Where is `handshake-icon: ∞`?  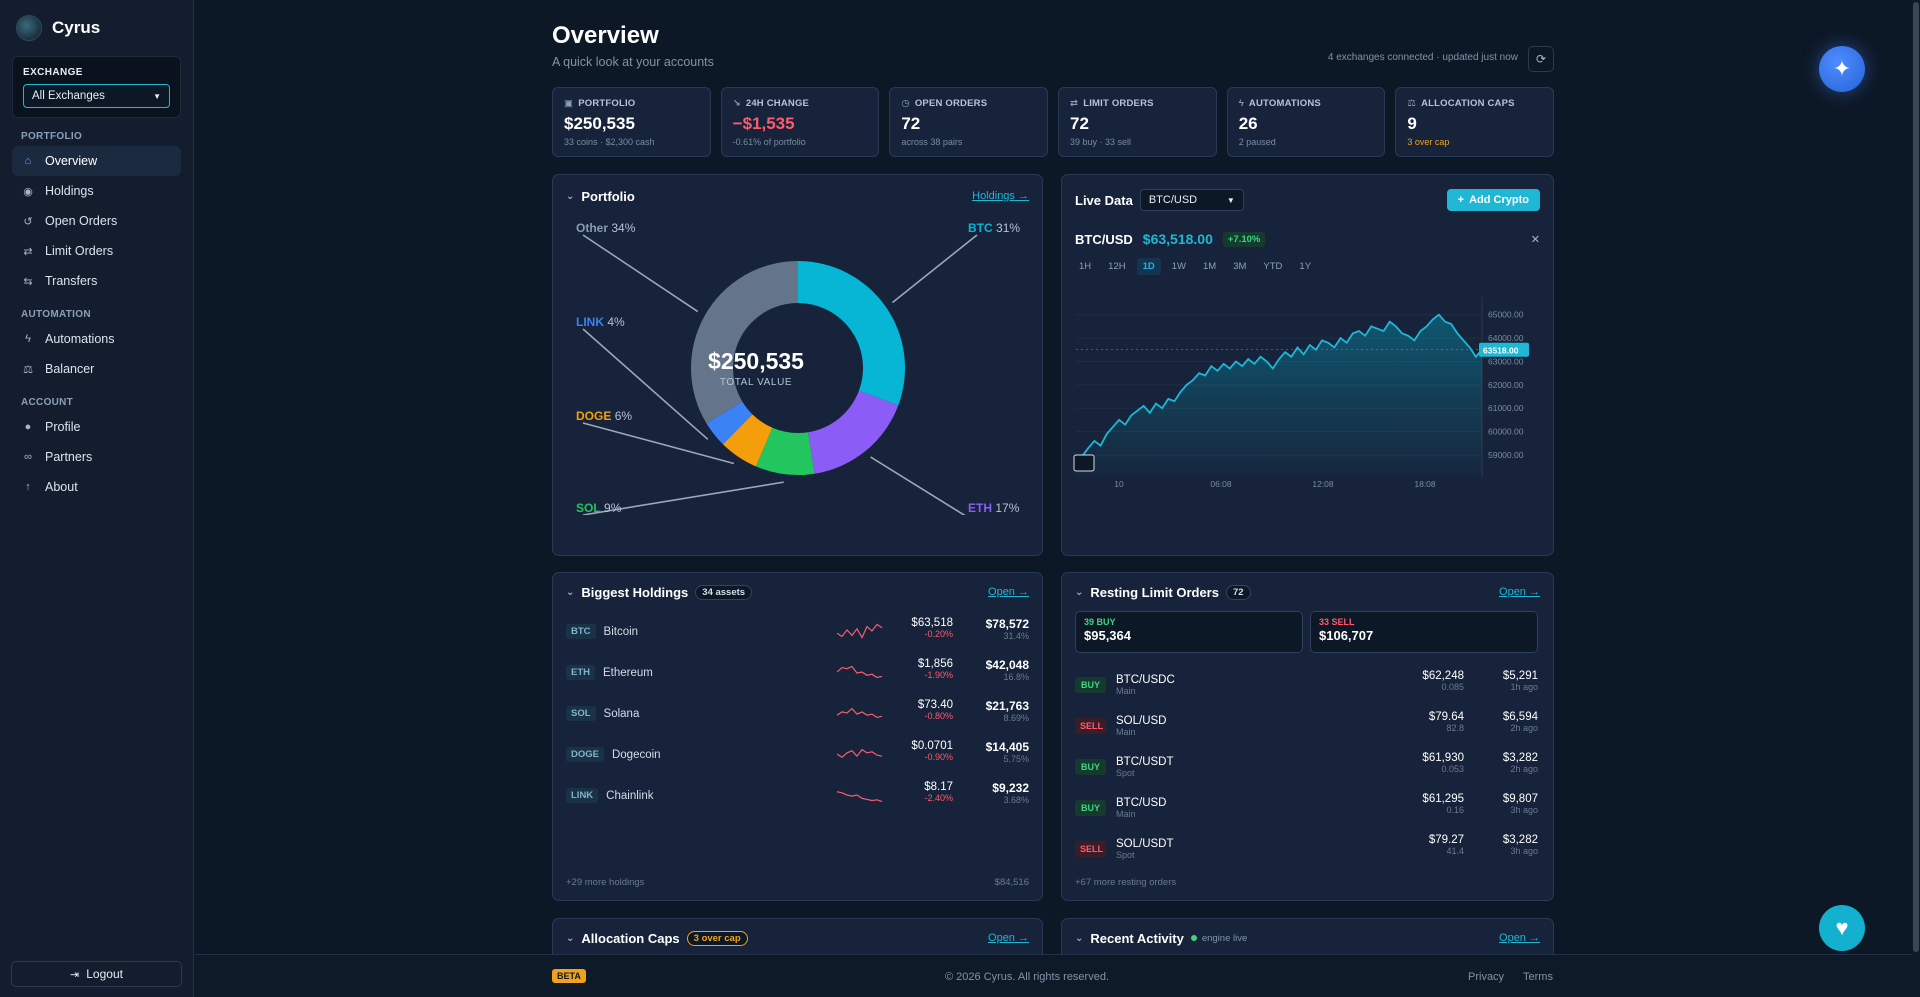 handshake-icon: ∞ is located at coordinates (28, 457).